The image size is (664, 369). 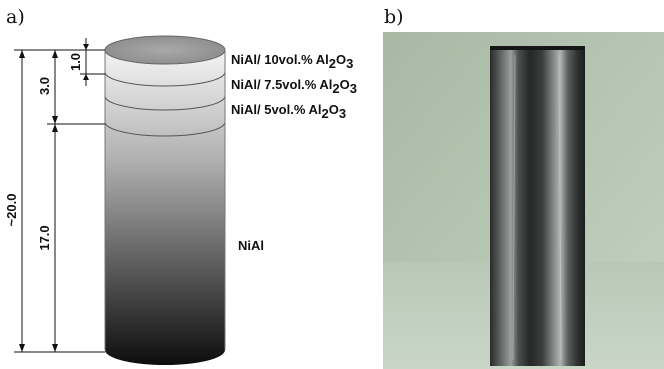 I want to click on panel-a-label: a), so click(x=15, y=17).